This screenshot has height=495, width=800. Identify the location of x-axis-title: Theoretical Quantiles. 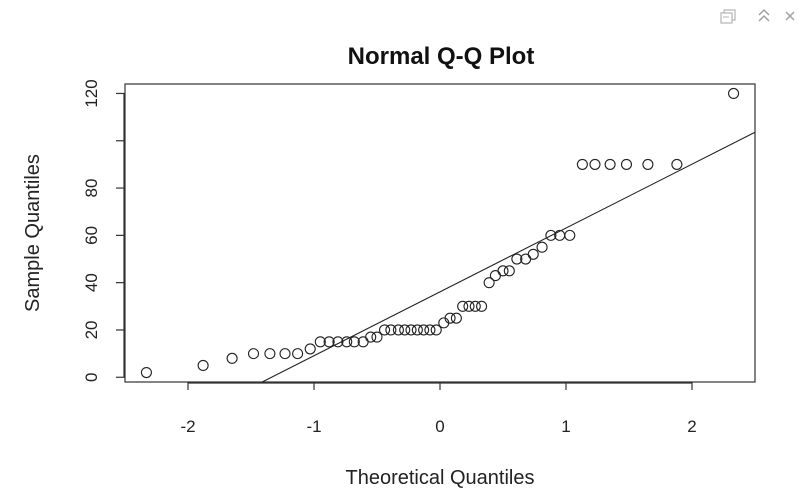
(440, 478).